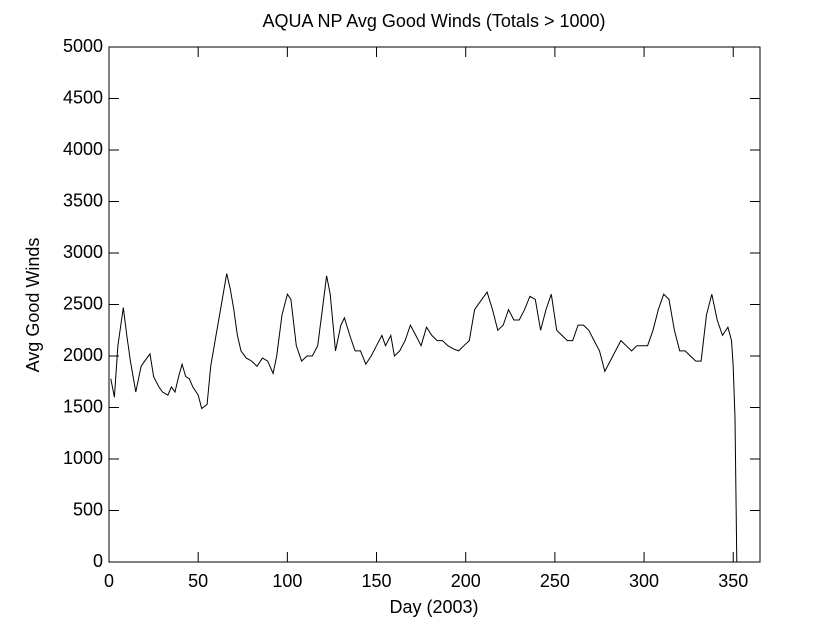 The image size is (840, 636). I want to click on y-tick-label: 3000, so click(83, 252).